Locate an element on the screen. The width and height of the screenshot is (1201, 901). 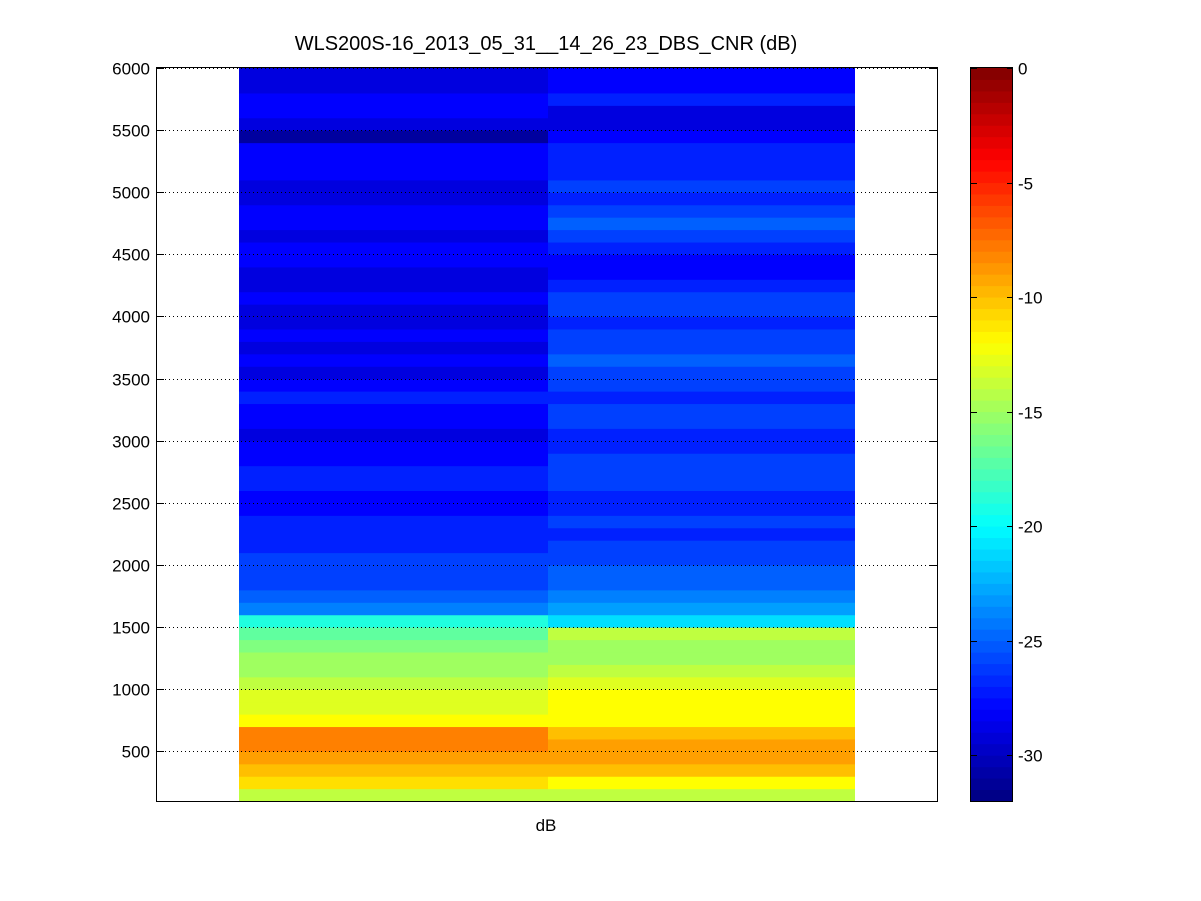
colorbar is located at coordinates (992, 435).